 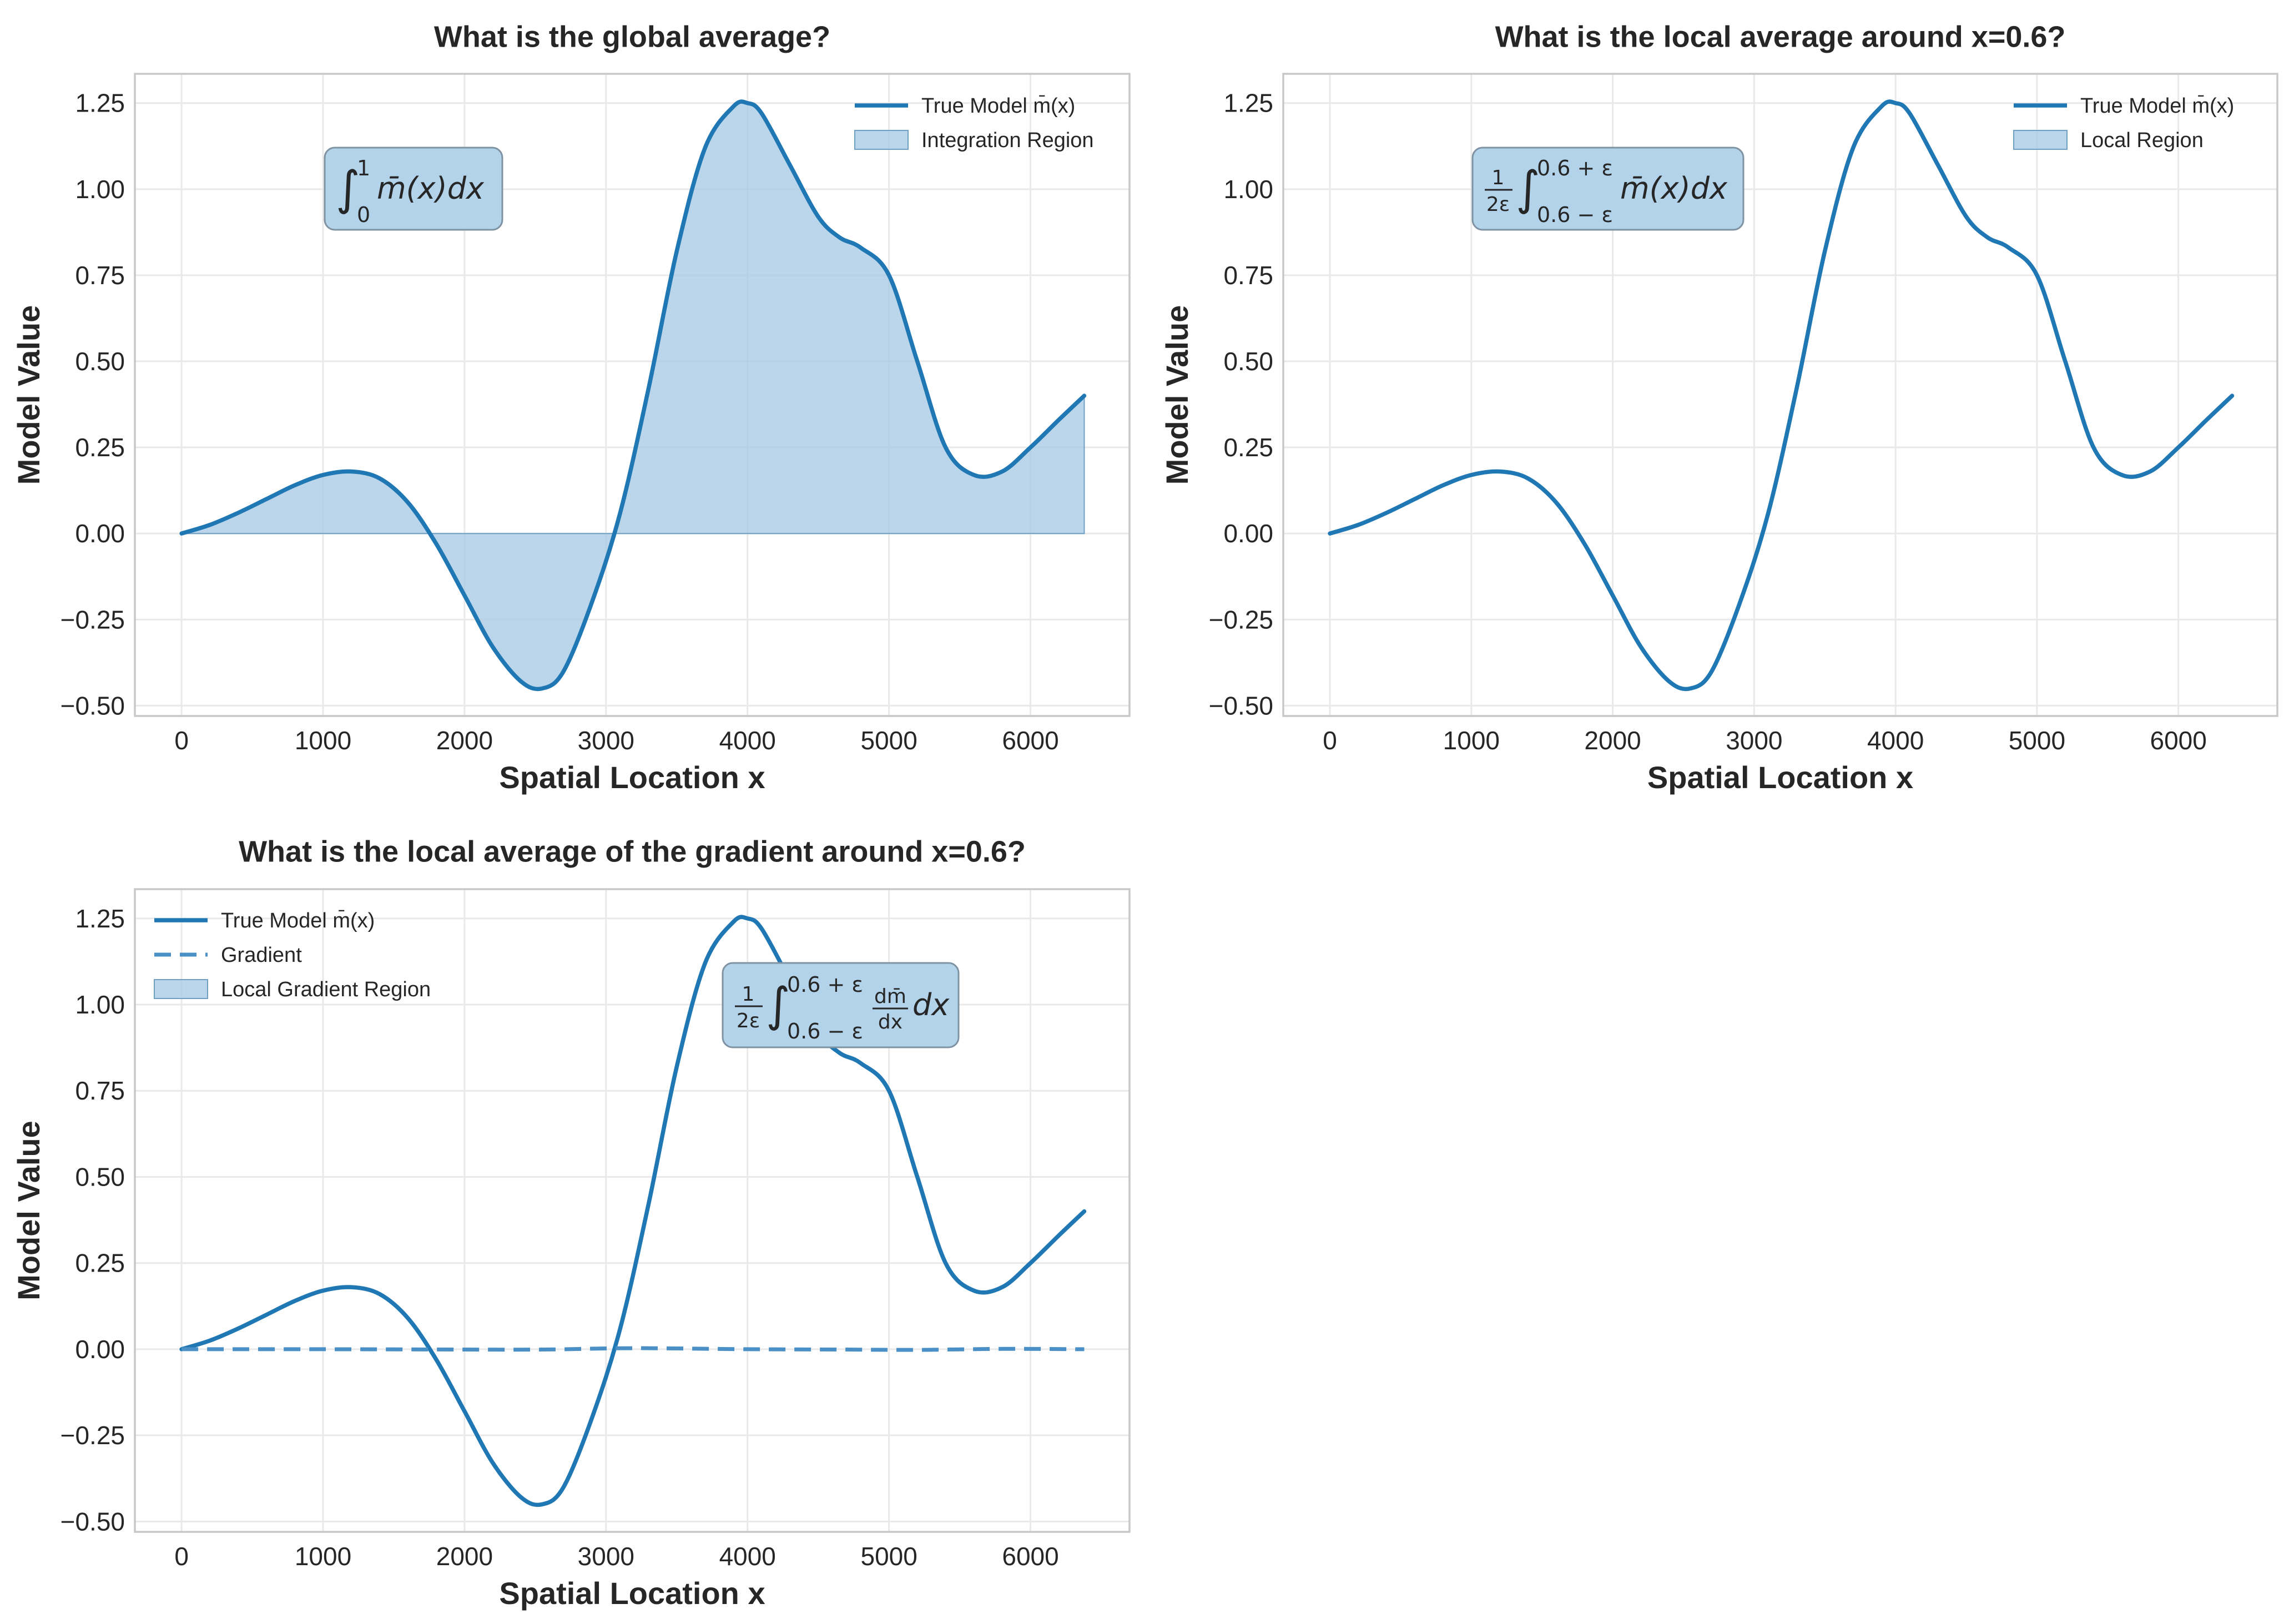 I want to click on formula-annotation: ∫1 0 m̄(x)dx, so click(x=413, y=189).